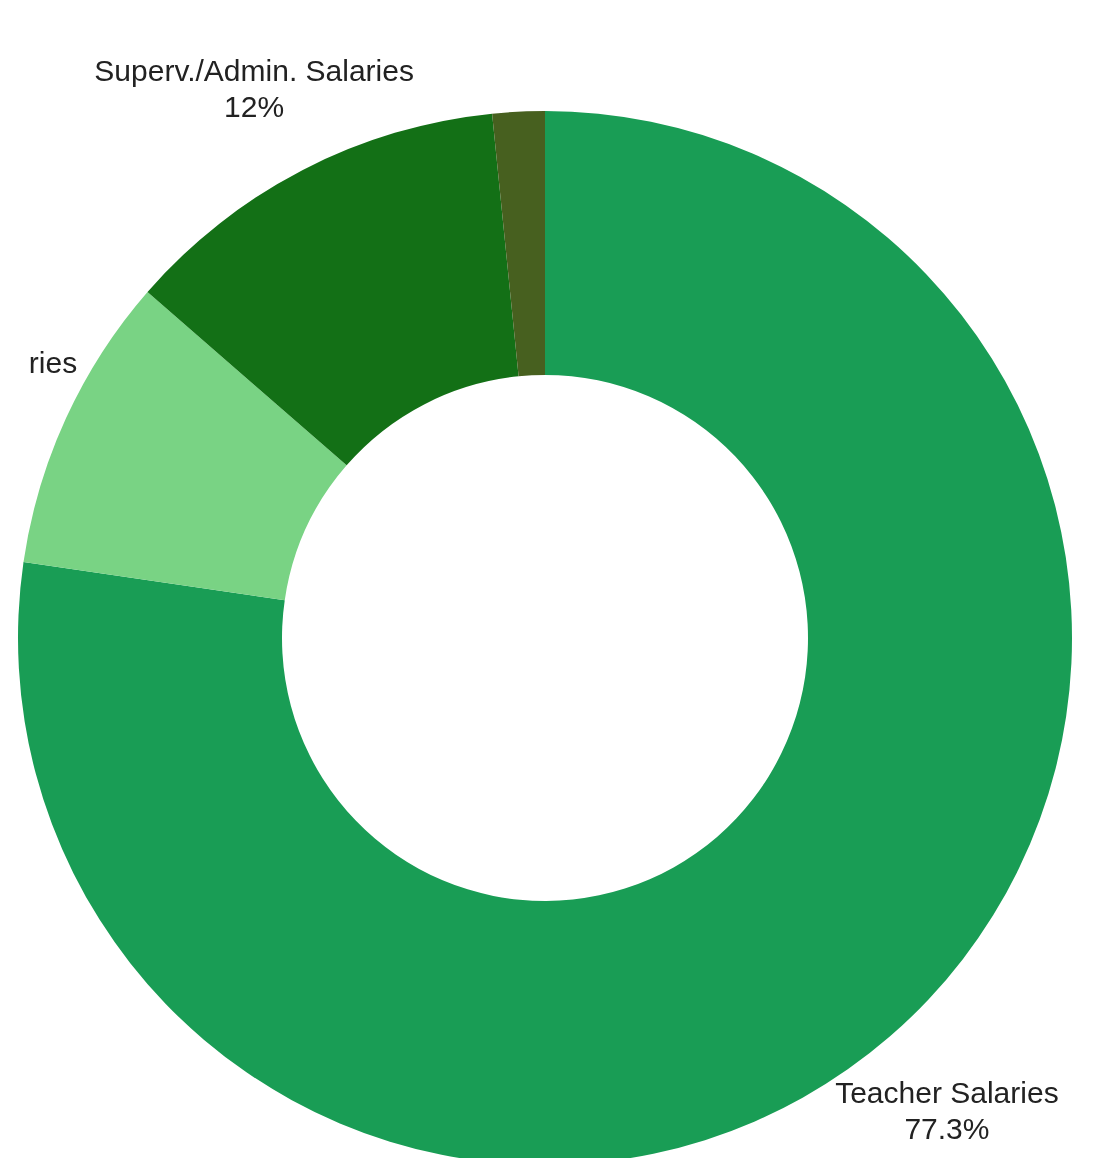 The image size is (1116, 1165). I want to click on slice-label: Superv./Admin. Salaries, so click(254, 70).